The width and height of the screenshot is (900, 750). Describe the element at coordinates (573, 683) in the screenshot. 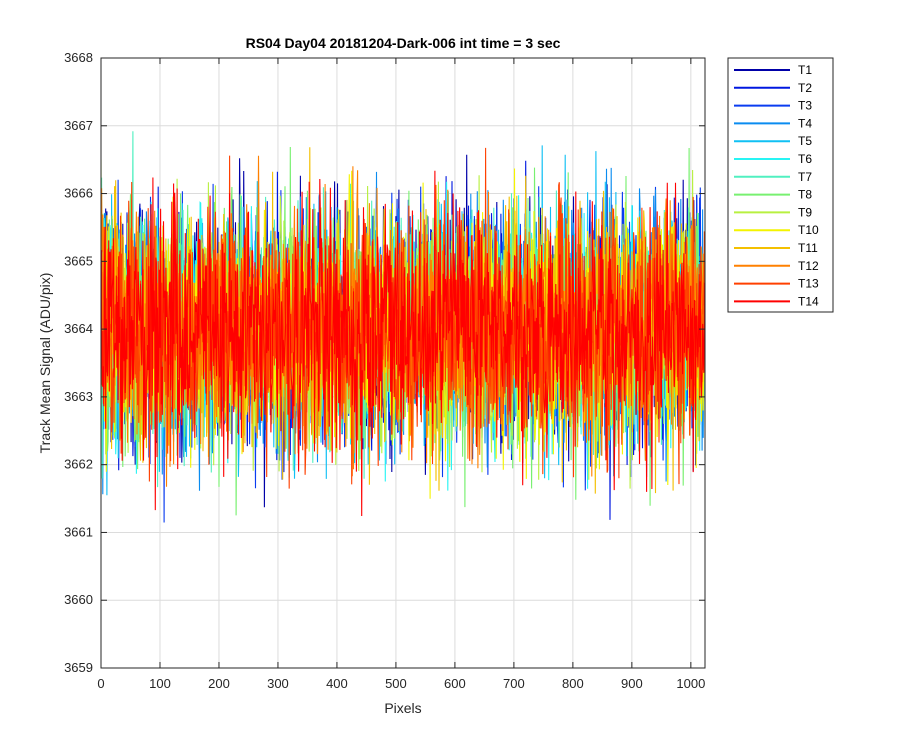

I see `x-tick-label: 800` at that location.